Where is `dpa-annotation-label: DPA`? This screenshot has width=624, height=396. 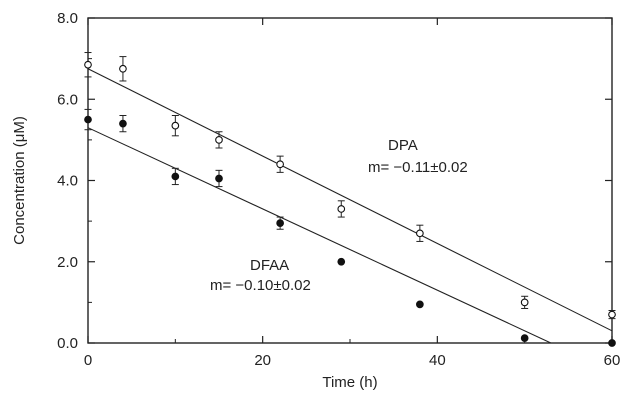 dpa-annotation-label: DPA is located at coordinates (403, 145).